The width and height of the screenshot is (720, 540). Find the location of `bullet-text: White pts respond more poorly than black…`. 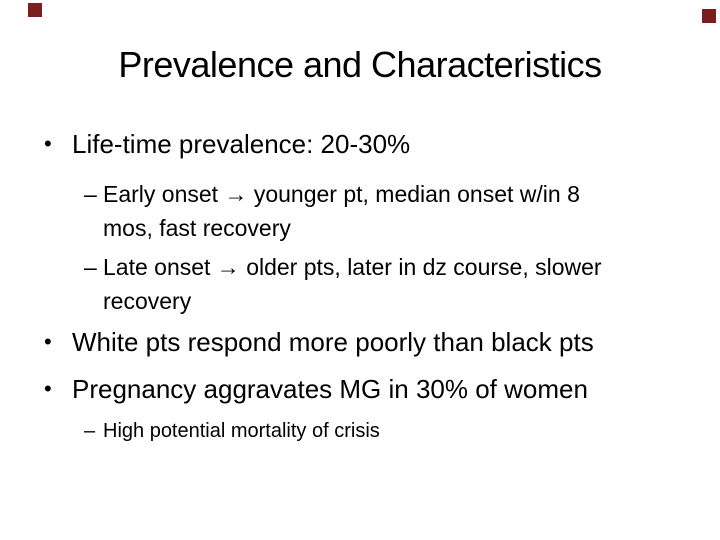

bullet-text: White pts respond more poorly than black… is located at coordinates (333, 342).